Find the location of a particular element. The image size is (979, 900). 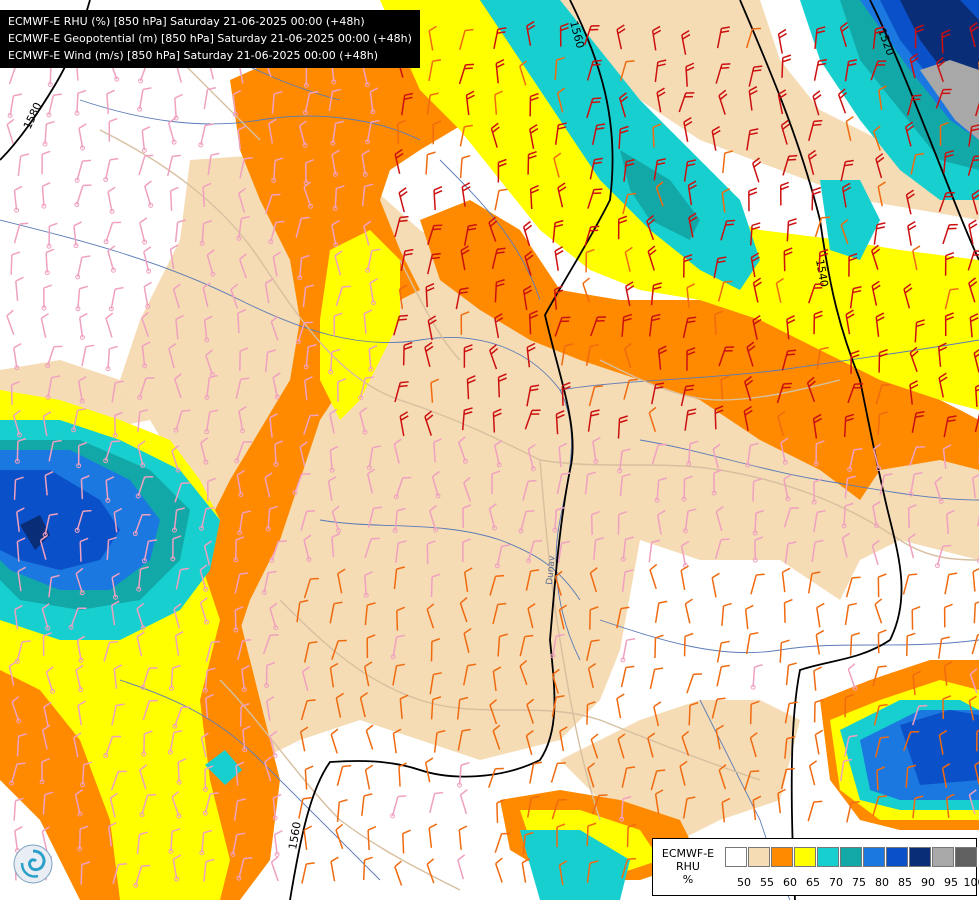

rh-75-area-n is located at coordinates (660, 195).